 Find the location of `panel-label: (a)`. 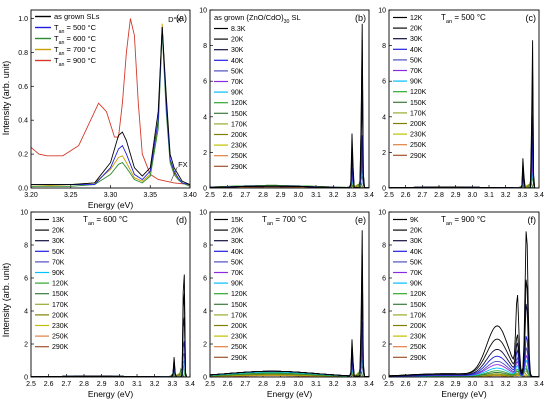

panel-label: (a) is located at coordinates (181, 18).